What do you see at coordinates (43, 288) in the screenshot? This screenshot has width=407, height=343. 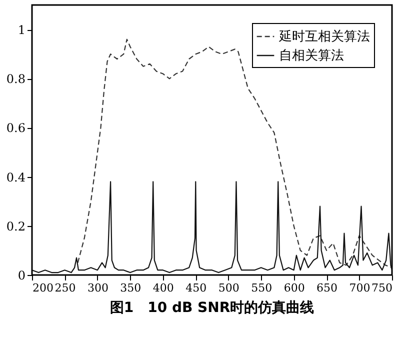 I see `x-tick-label: 200` at bounding box center [43, 288].